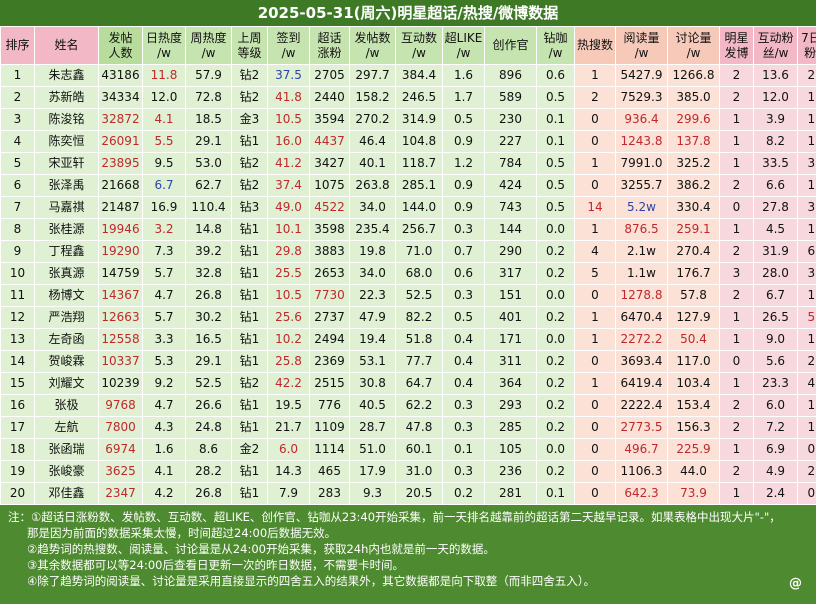  What do you see at coordinates (17, 251) in the screenshot?
I see `table-cell: 9` at bounding box center [17, 251].